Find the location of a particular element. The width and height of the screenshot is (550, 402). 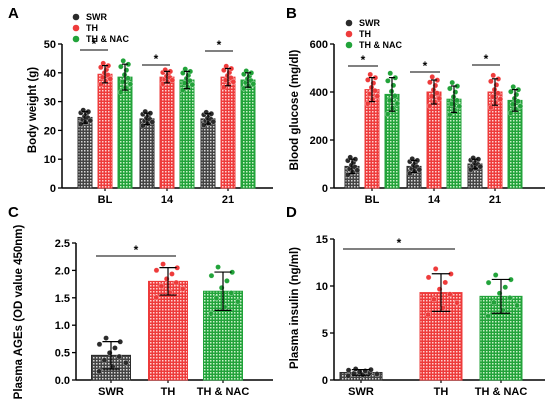

y-tick-label: 15 is located at coordinates (322, 240).